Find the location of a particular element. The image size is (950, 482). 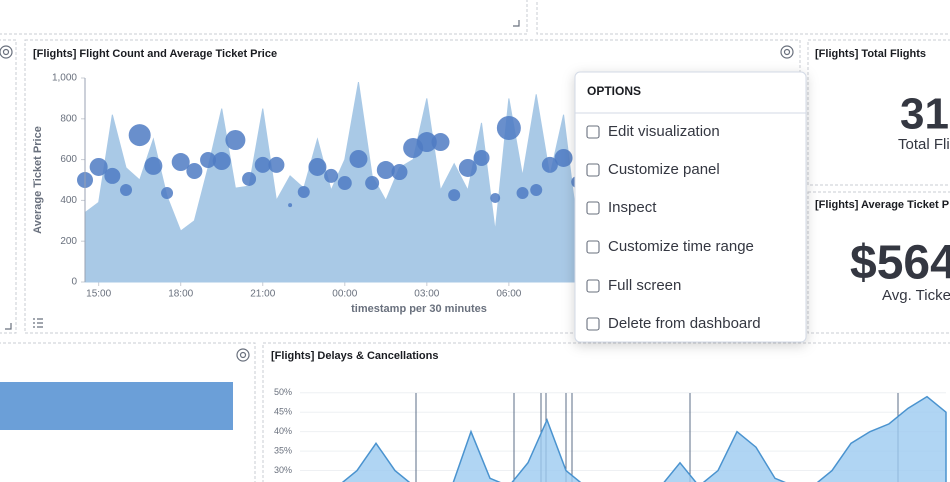

y-tick-label: 600 is located at coordinates (68, 159).